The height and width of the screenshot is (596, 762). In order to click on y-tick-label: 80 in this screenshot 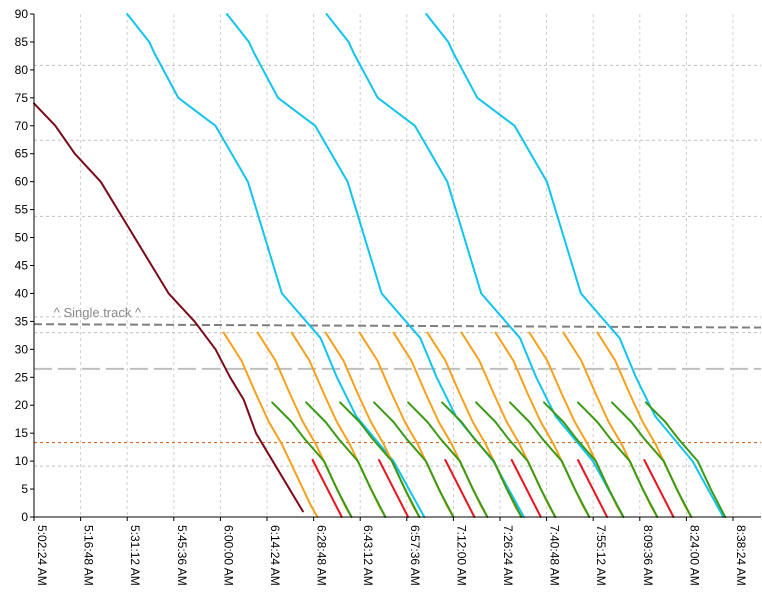, I will do `click(22, 70)`.